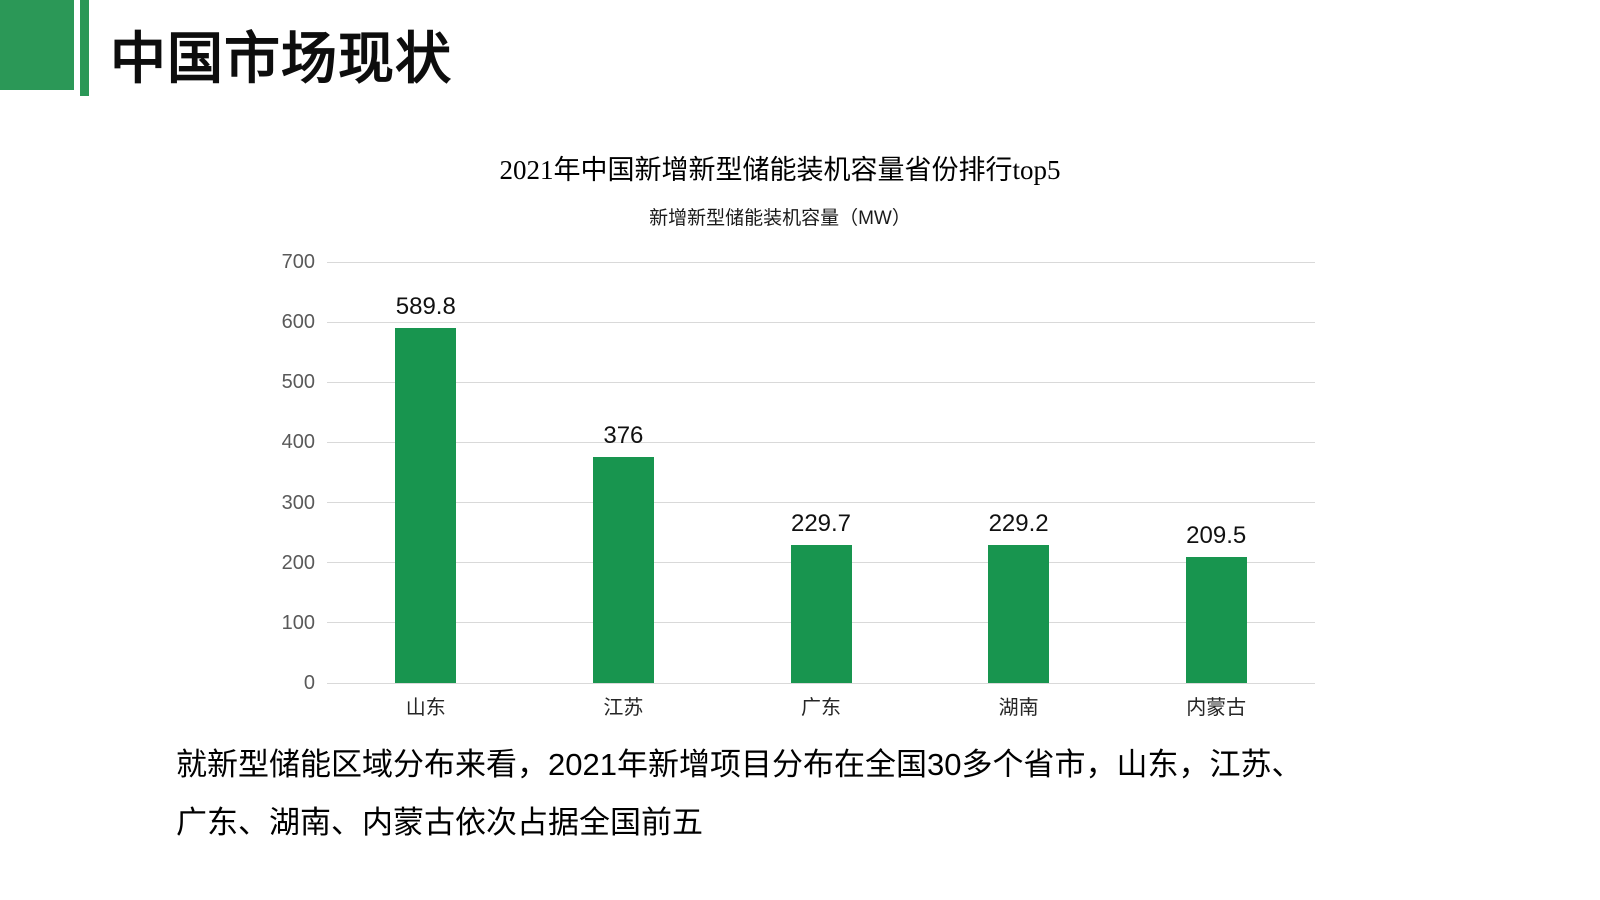 The width and height of the screenshot is (1600, 900). Describe the element at coordinates (1019, 614) in the screenshot. I see `bar-湖南` at that location.